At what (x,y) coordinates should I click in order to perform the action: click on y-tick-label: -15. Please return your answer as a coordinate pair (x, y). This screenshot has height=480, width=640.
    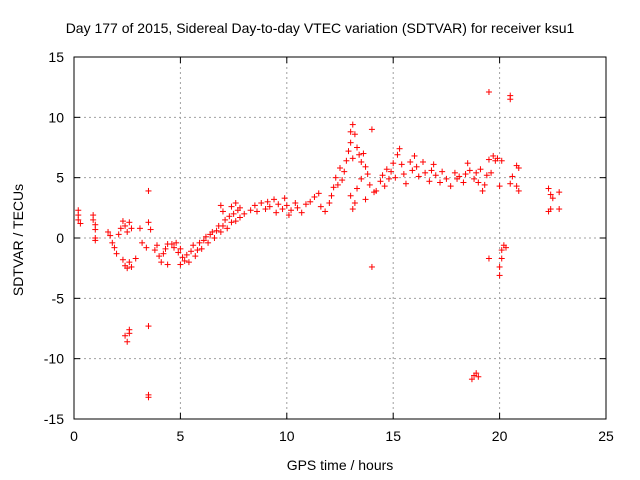
    Looking at the image, I should click on (54, 419).